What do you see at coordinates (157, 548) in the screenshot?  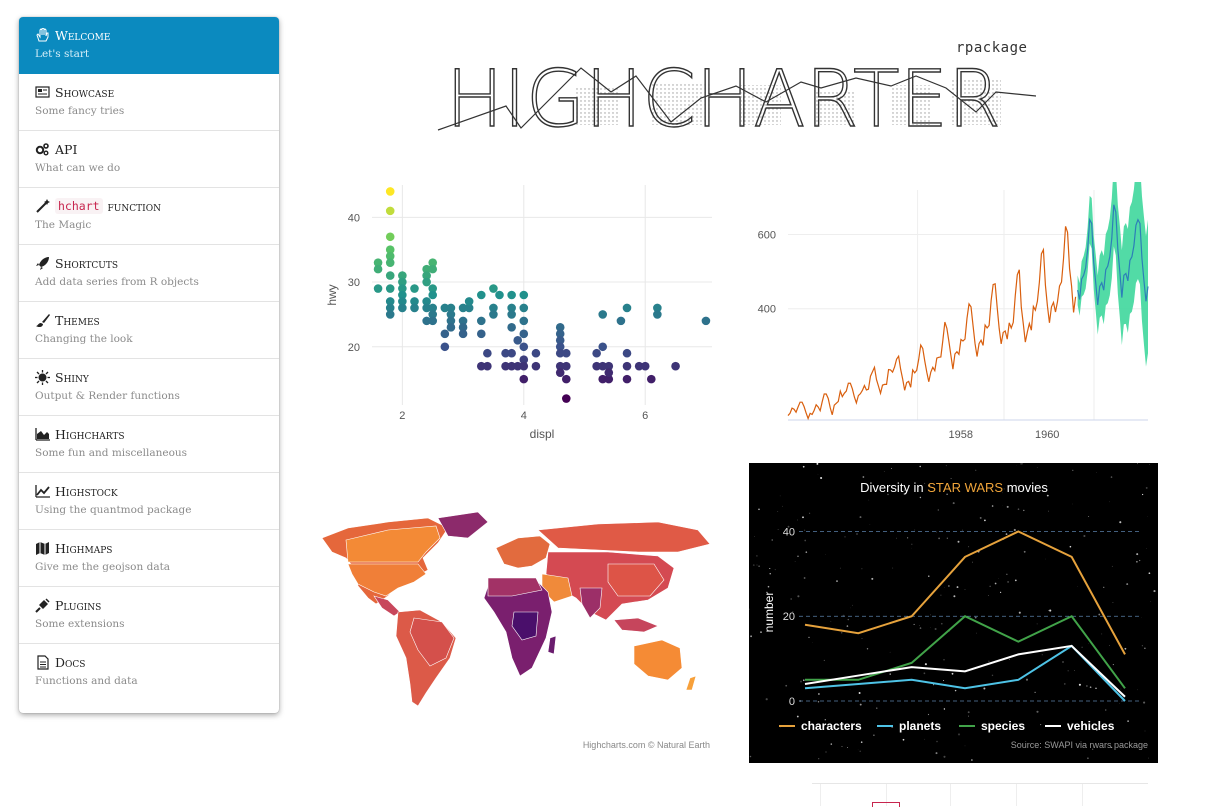 I see `sidebar-item-title: Highmaps` at bounding box center [157, 548].